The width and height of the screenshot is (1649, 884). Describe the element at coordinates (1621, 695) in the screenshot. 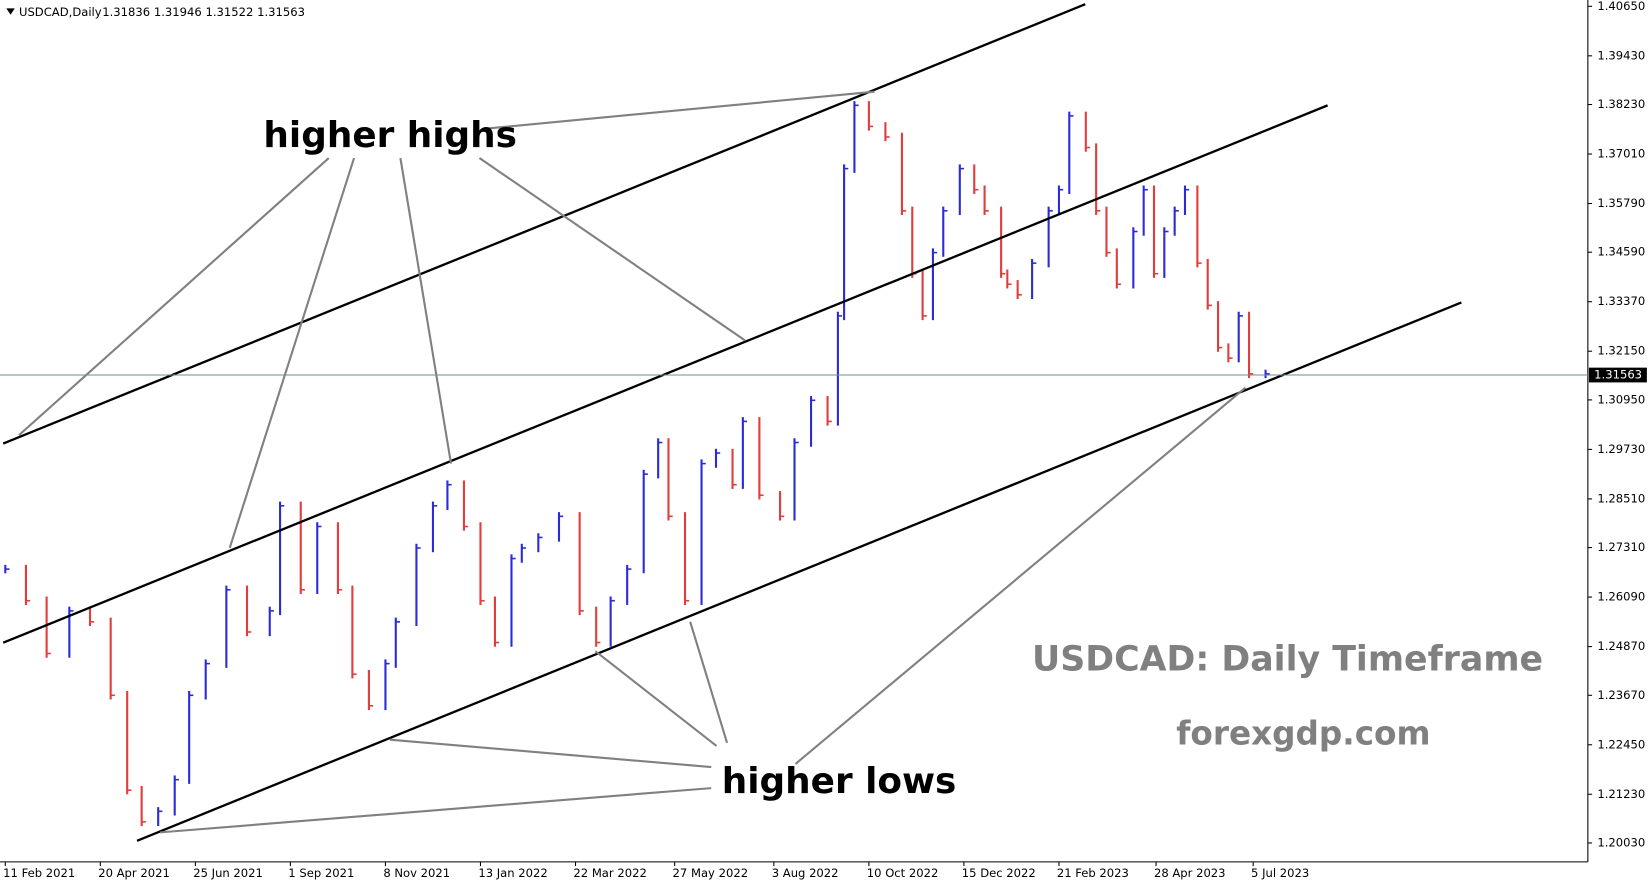

I see `y-tick-label: 1.23670` at that location.